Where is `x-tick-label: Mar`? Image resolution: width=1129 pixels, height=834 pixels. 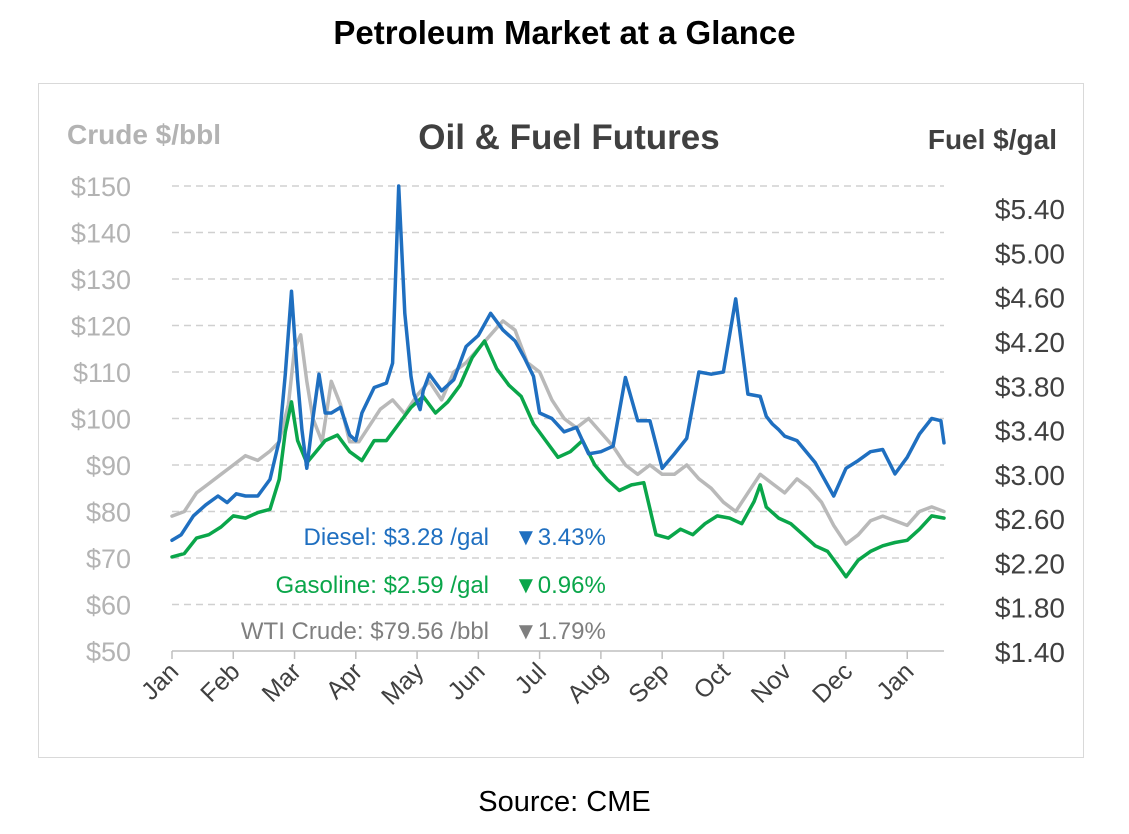 x-tick-label: Mar is located at coordinates (282, 682).